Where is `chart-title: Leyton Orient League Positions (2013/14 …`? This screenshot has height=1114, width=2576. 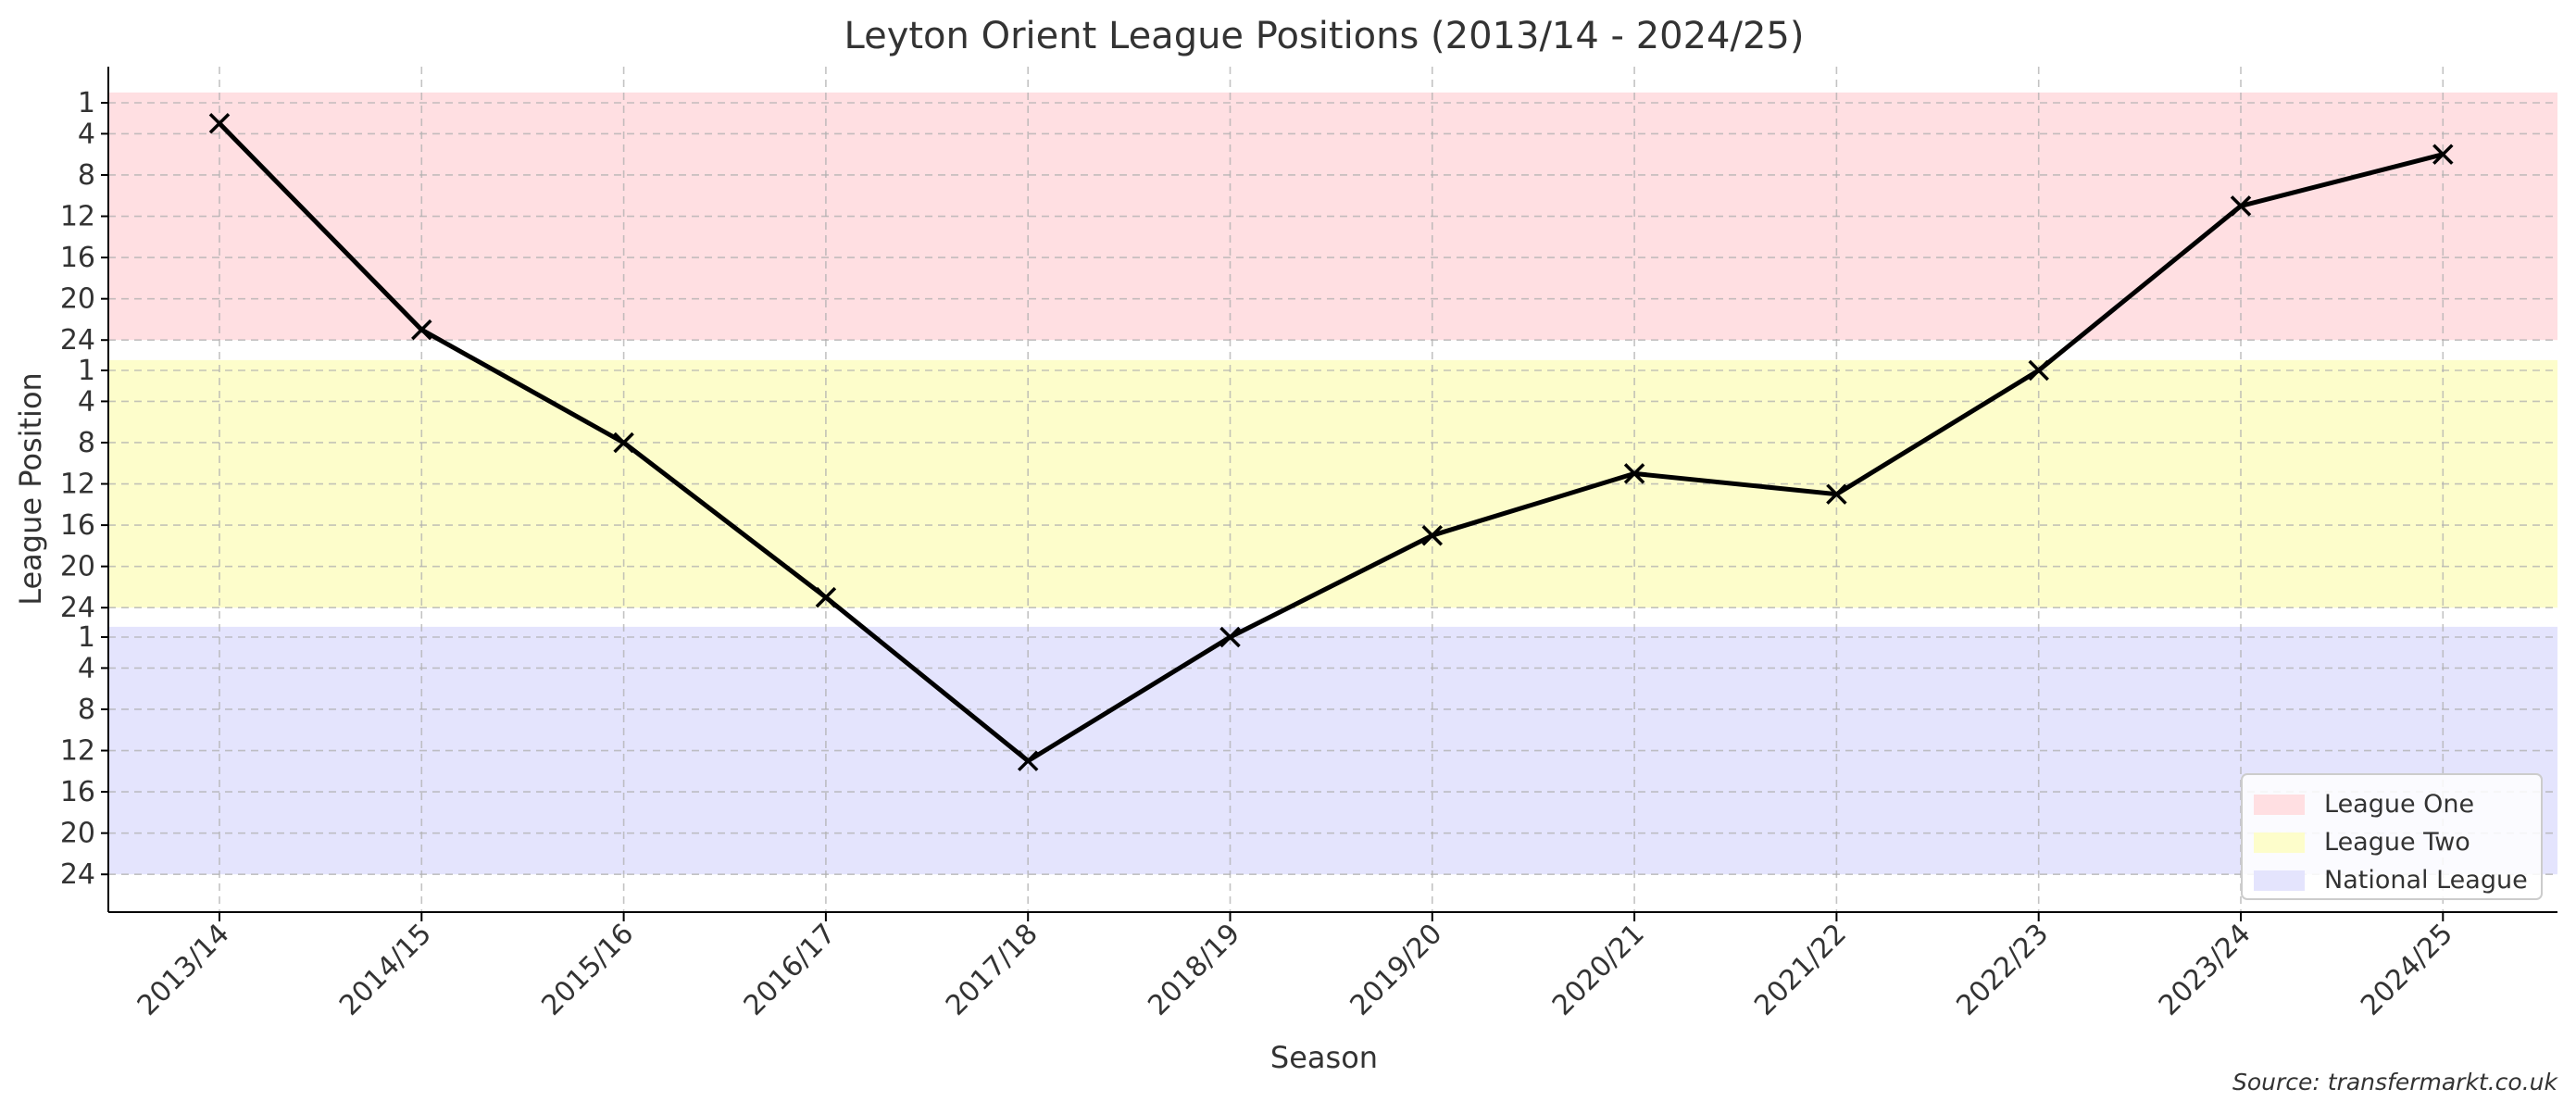 chart-title: Leyton Orient League Positions (2013/14 … is located at coordinates (1325, 36).